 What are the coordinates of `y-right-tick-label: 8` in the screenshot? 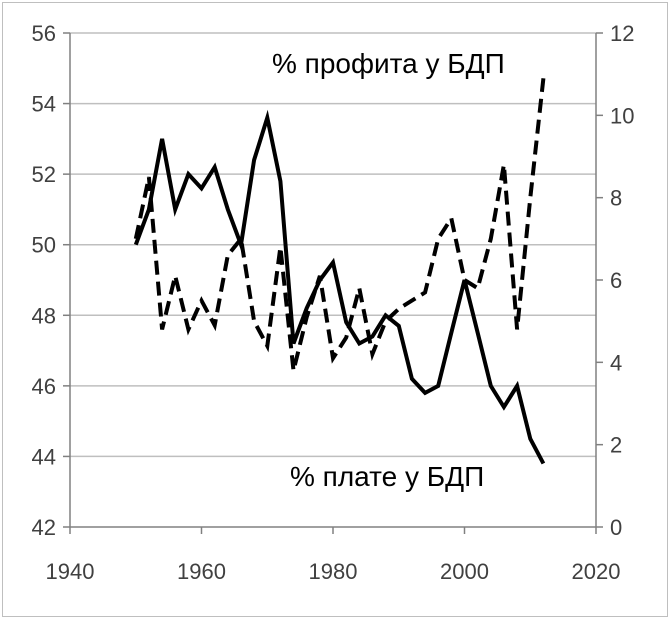 It's located at (616, 198).